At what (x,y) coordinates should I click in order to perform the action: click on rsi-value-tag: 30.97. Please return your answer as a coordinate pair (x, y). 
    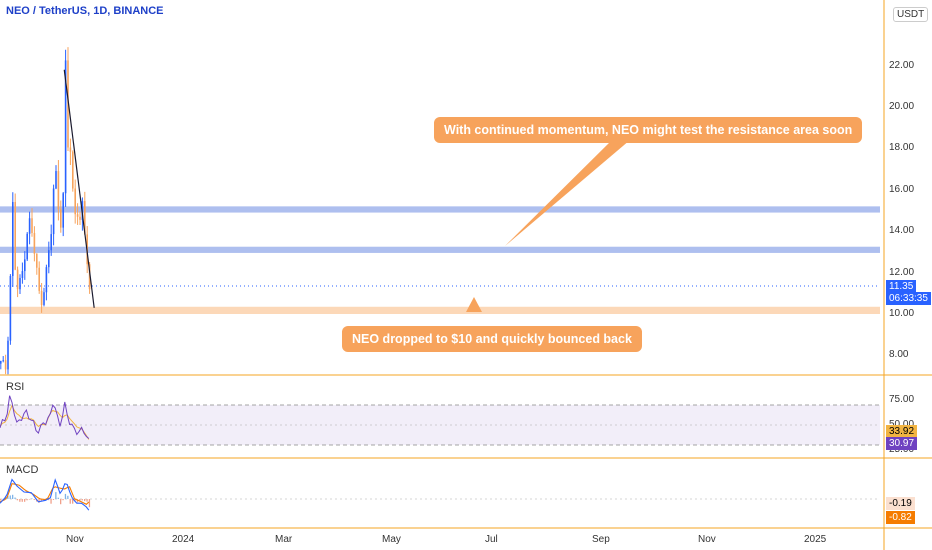
    Looking at the image, I should click on (902, 443).